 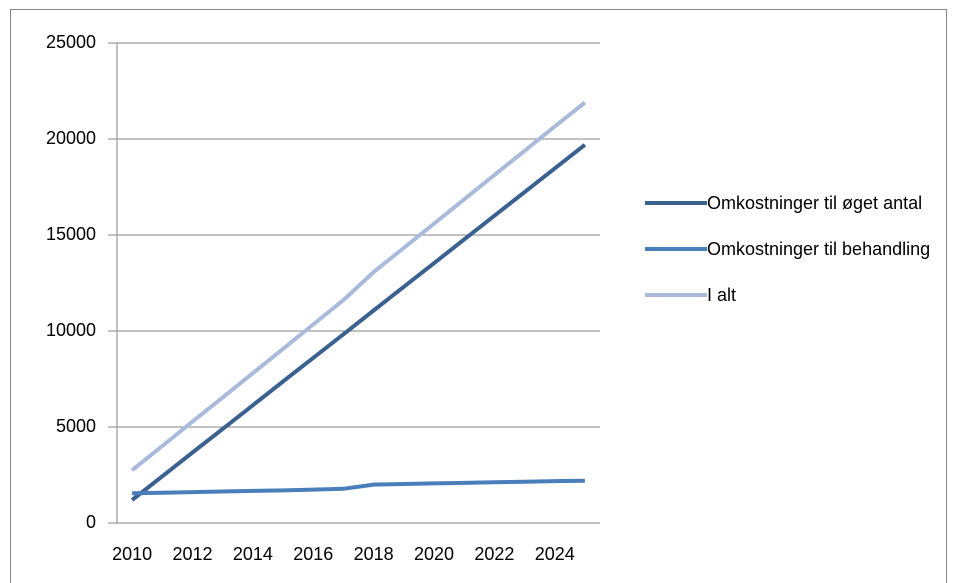 I want to click on y-tick-label: 25000, so click(x=71, y=42).